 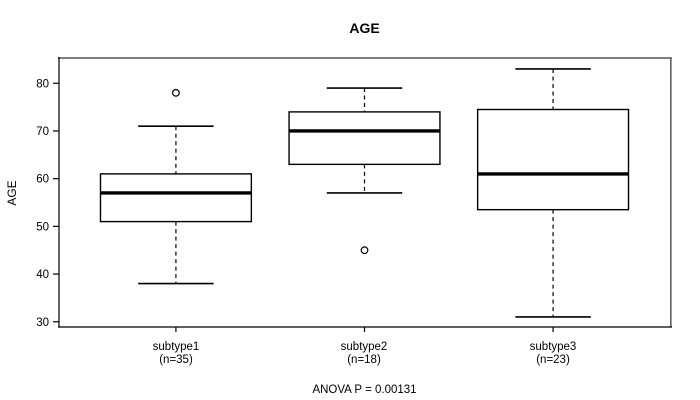 I want to click on y-tick-label: 70, so click(x=42, y=132).